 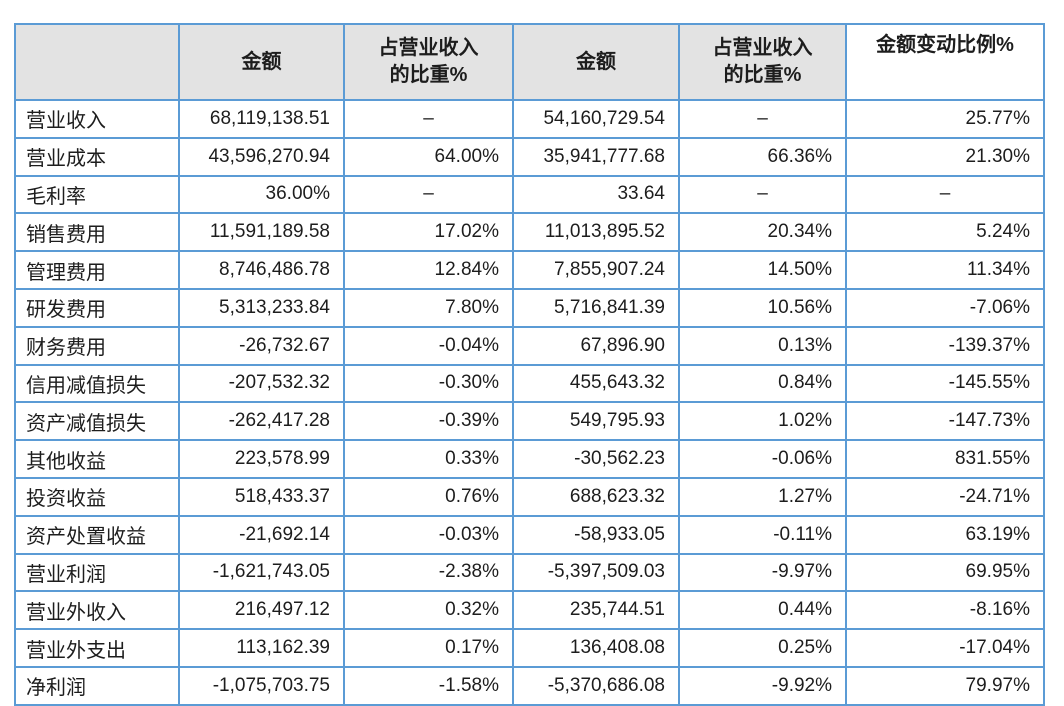 I want to click on cell-value: -30,562.23, so click(x=596, y=459).